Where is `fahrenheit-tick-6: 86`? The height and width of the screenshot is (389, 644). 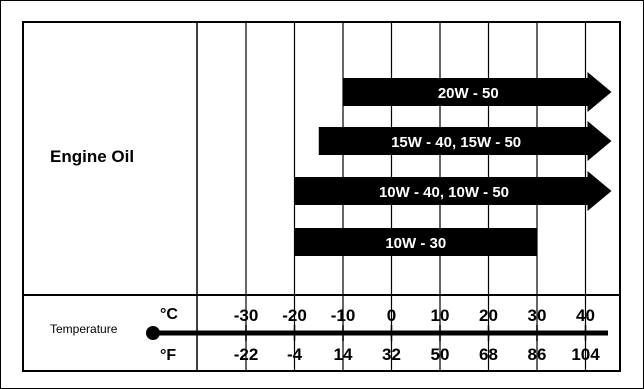 fahrenheit-tick-6: 86 is located at coordinates (537, 354).